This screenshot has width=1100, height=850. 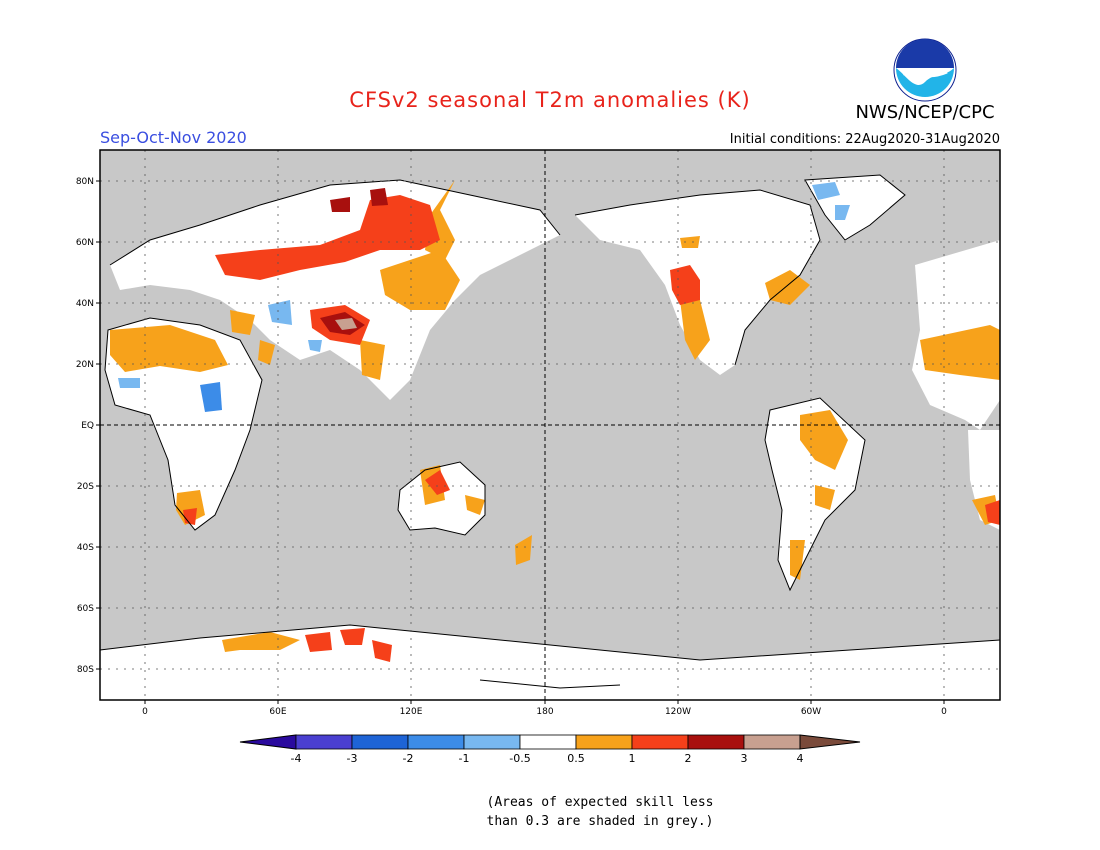 I want to click on colorbar-max-arrow, so click(x=830, y=742).